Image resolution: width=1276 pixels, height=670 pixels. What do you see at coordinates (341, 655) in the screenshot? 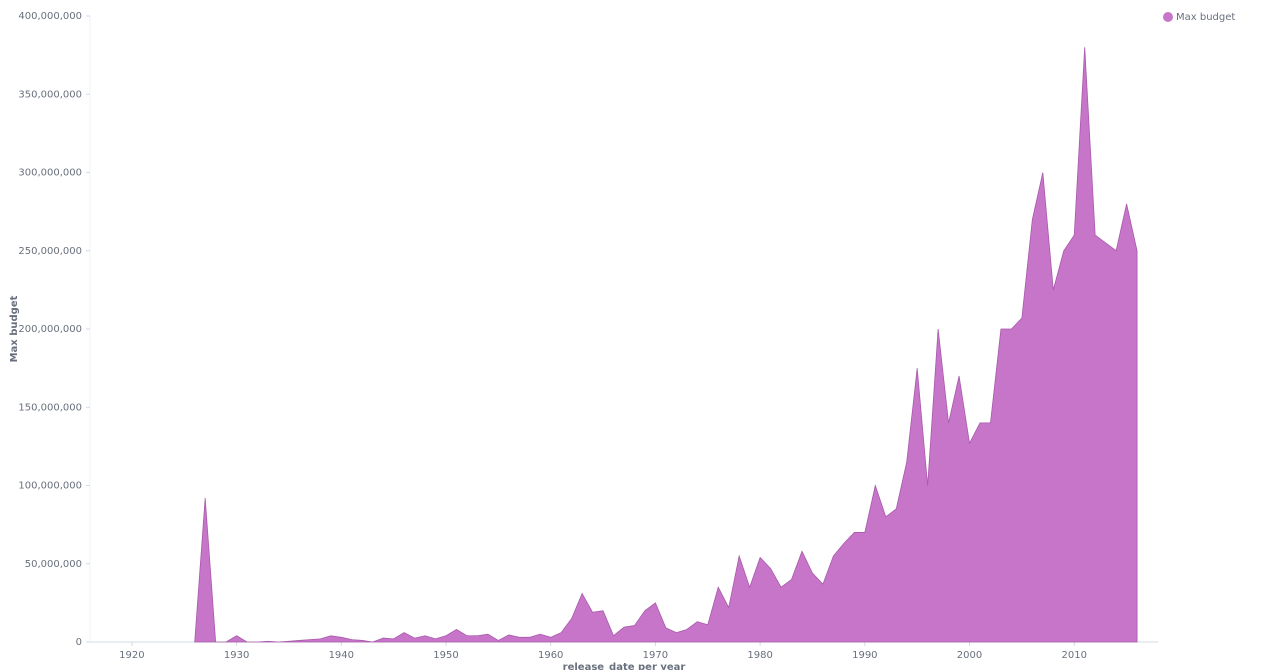
I see `x-tick-label: 1940` at bounding box center [341, 655].